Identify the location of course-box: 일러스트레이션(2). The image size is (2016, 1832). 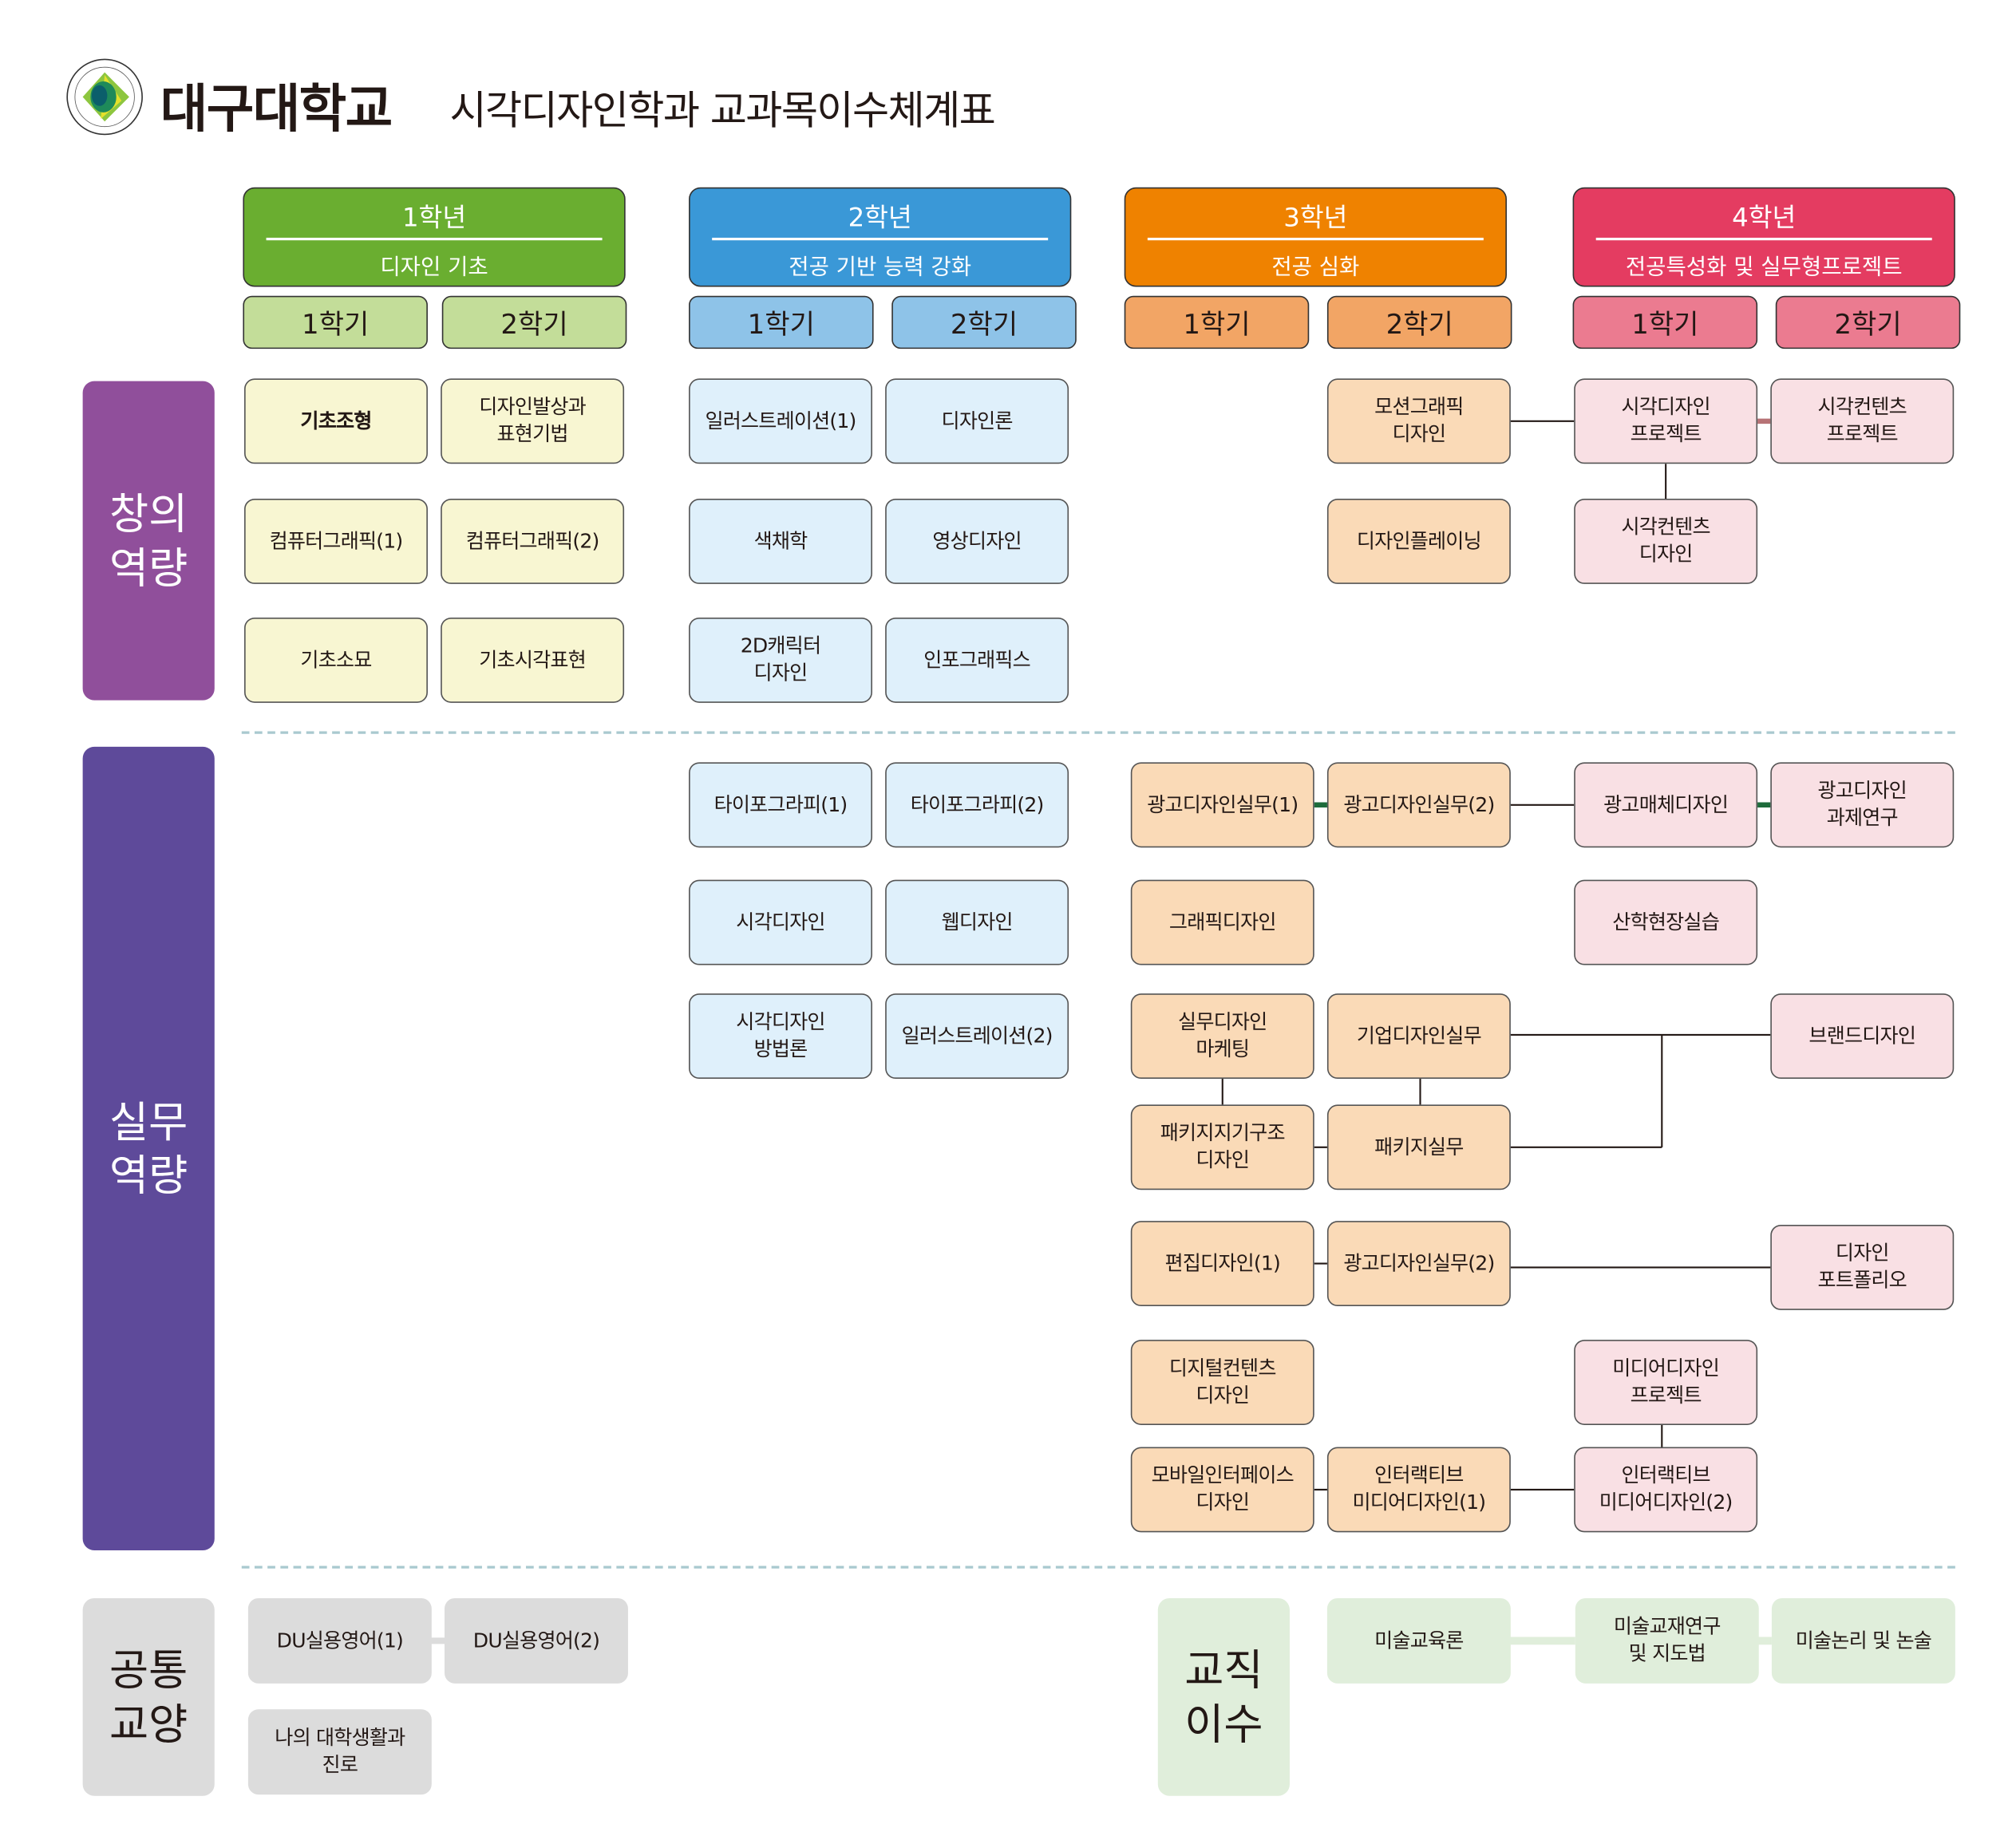
(977, 1036).